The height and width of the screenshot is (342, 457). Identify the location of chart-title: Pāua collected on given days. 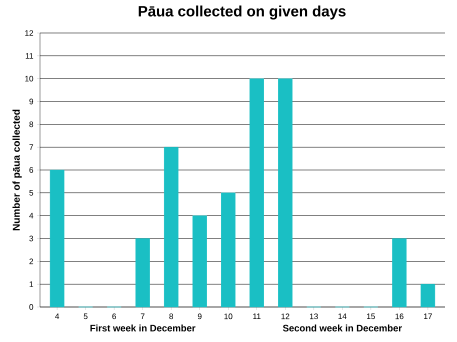
(242, 13).